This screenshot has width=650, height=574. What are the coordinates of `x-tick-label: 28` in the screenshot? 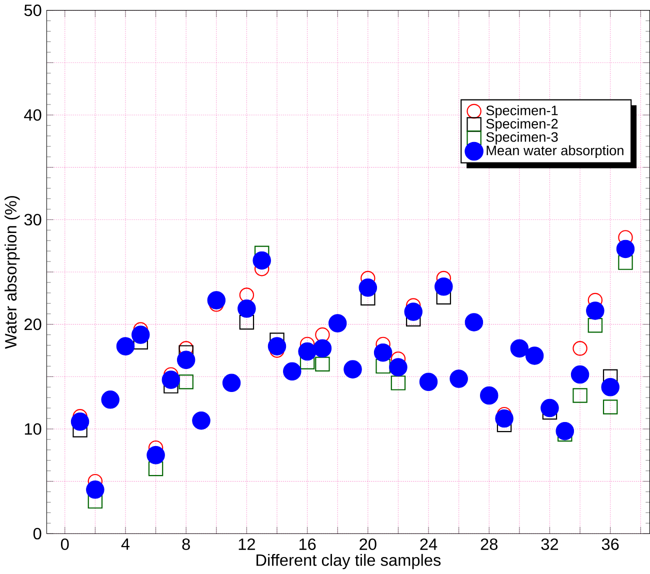 It's located at (489, 544).